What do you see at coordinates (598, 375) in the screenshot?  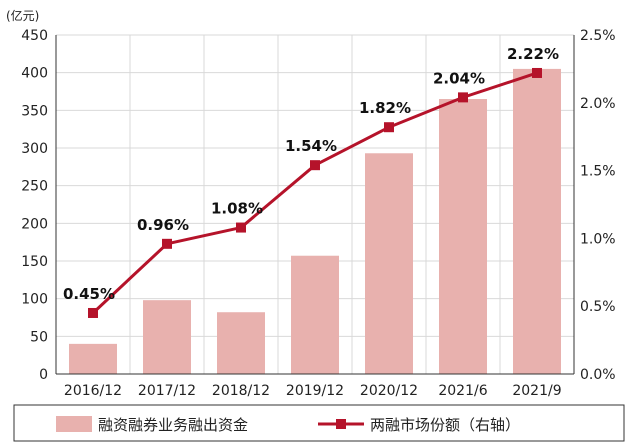 I see `y2-tick-label: 0.0%` at bounding box center [598, 375].